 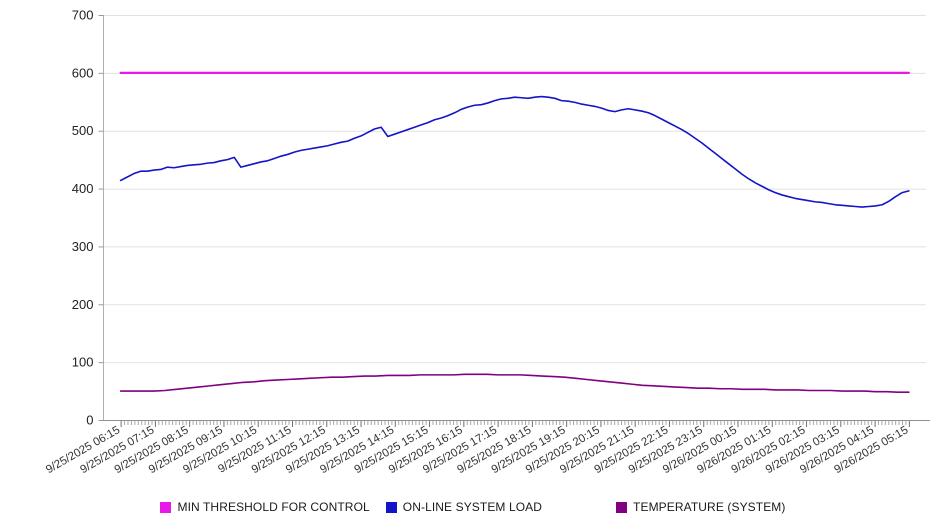 I want to click on y-axis-tick-label: 0, so click(x=89, y=420).